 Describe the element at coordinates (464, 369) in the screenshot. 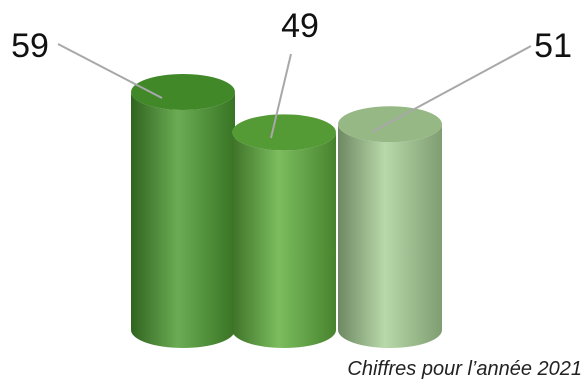

I see `chart-footnote: Chiffres pour l’année 2021` at that location.